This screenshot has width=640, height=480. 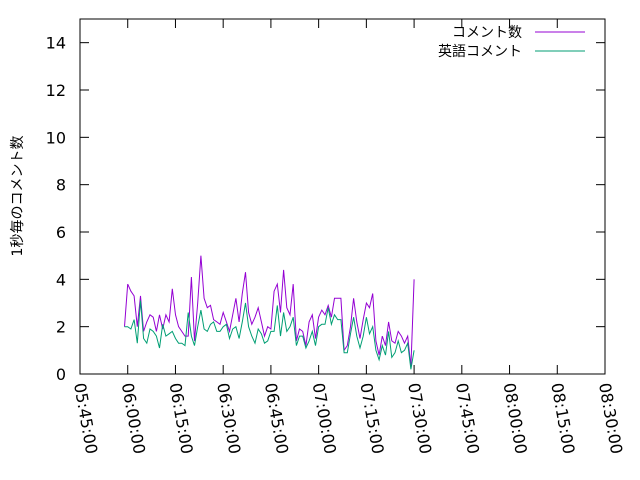 I want to click on series-group, so click(x=269, y=312).